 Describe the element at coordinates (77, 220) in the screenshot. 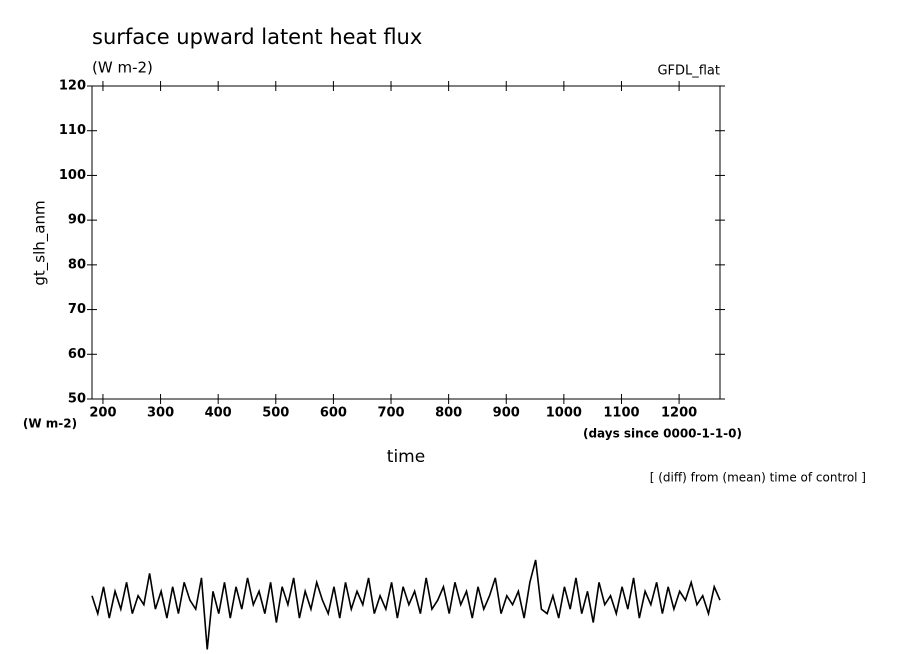

I see `y-tick-label: 90` at that location.